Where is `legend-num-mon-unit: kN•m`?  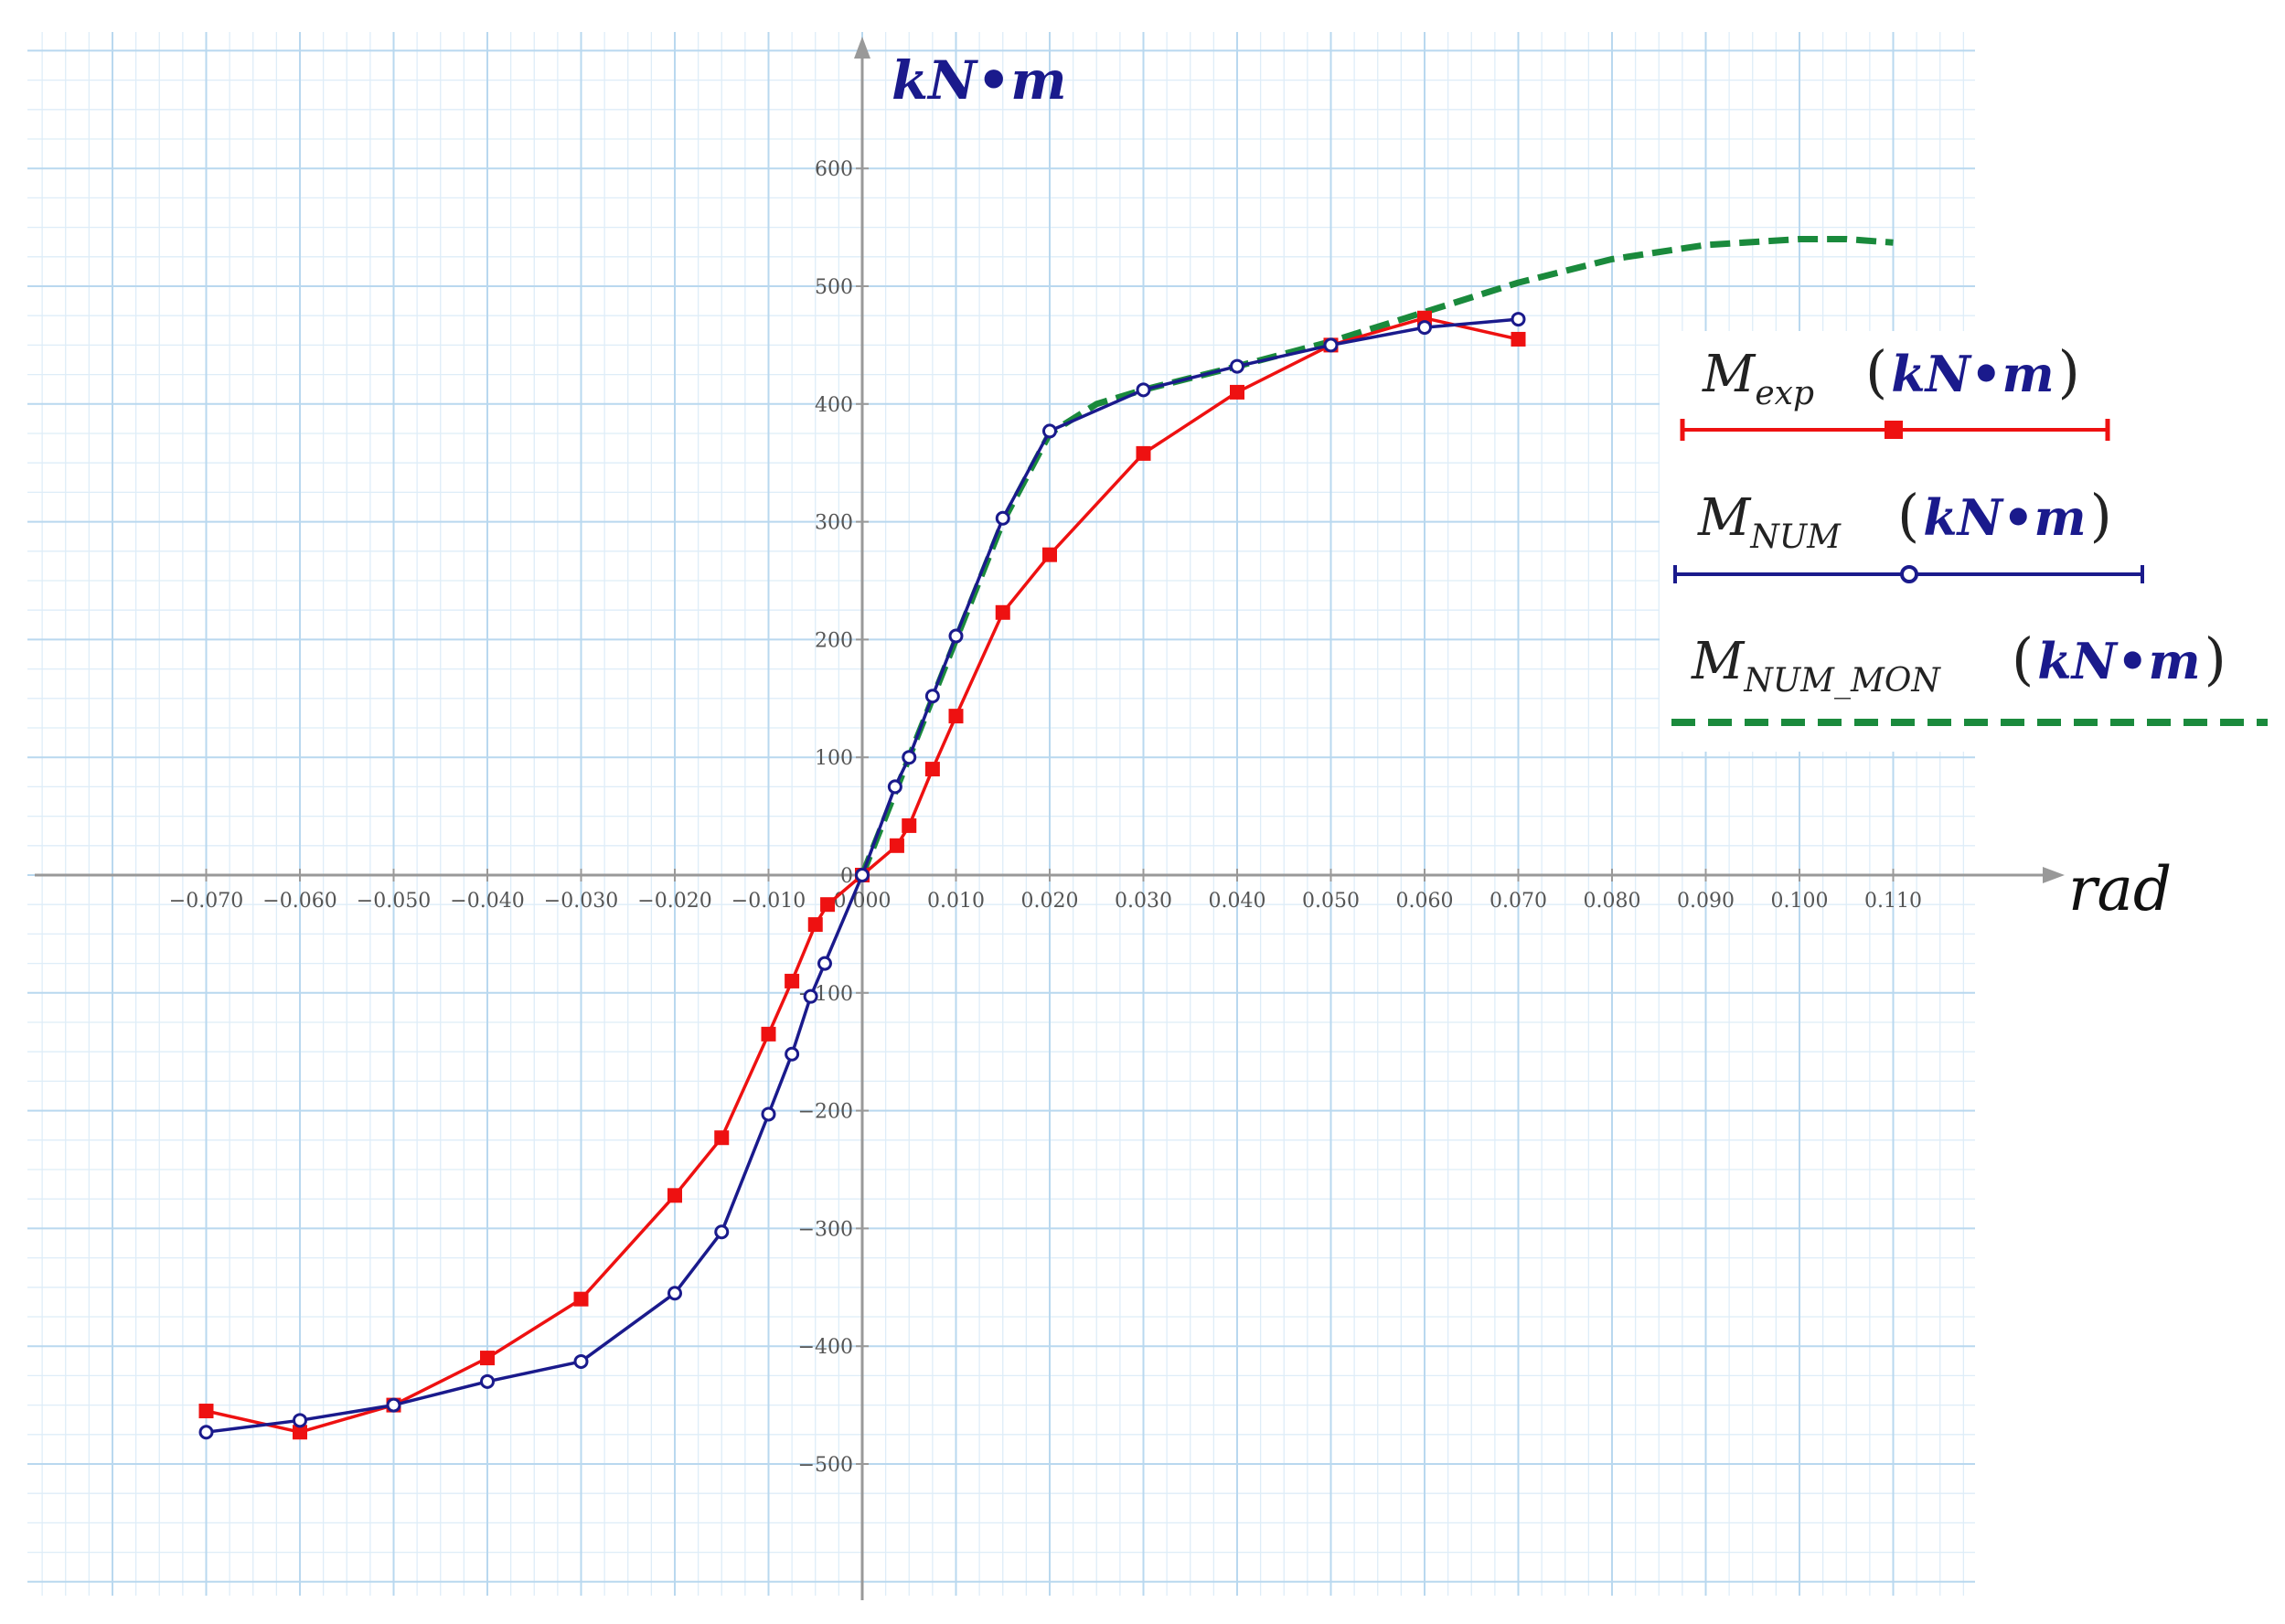 legend-num-mon-unit: kN•m is located at coordinates (2118, 661).